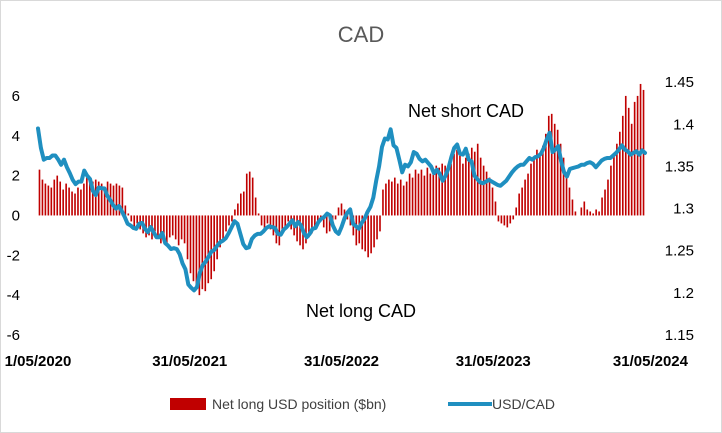 The height and width of the screenshot is (433, 722). What do you see at coordinates (341, 361) in the screenshot?
I see `x-tick-label: 31/05/2022` at bounding box center [341, 361].